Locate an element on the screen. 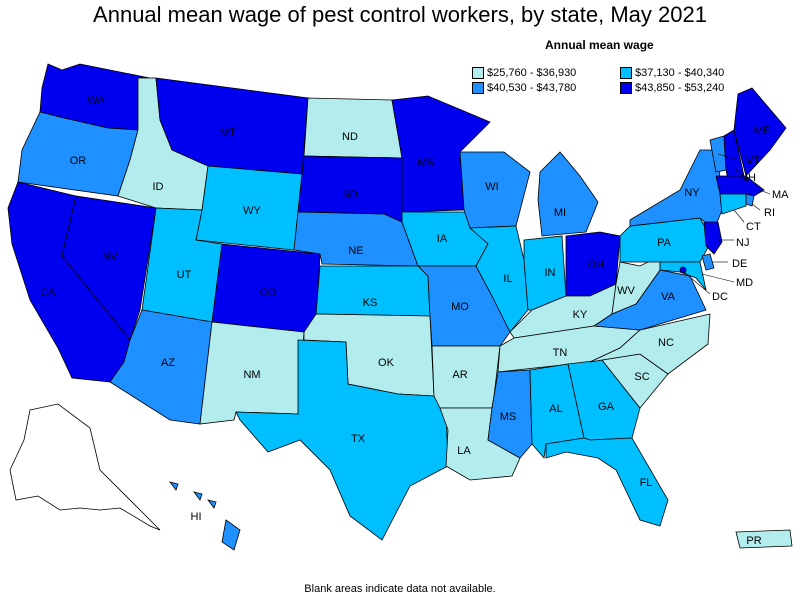 Image resolution: width=800 pixels, height=600 pixels. state-ct is located at coordinates (733, 204).